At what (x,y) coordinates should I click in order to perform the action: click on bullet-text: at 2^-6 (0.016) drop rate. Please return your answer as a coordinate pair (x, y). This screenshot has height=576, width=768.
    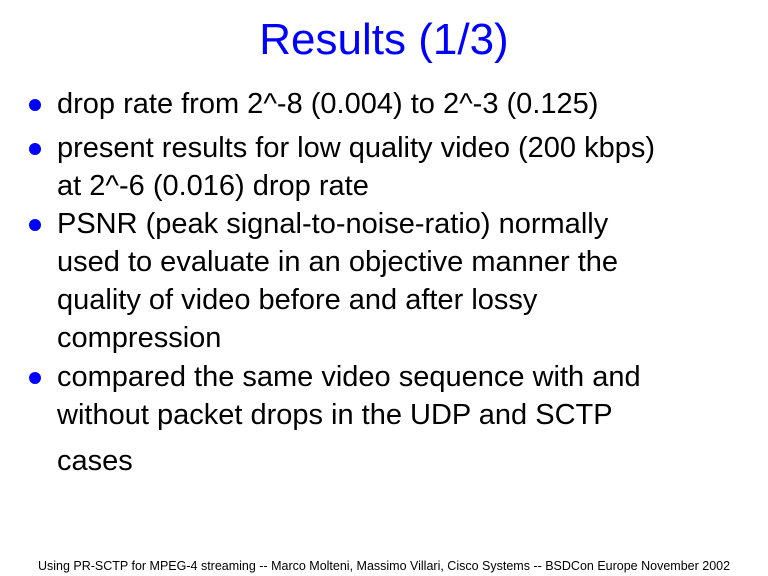
    Looking at the image, I should click on (213, 186).